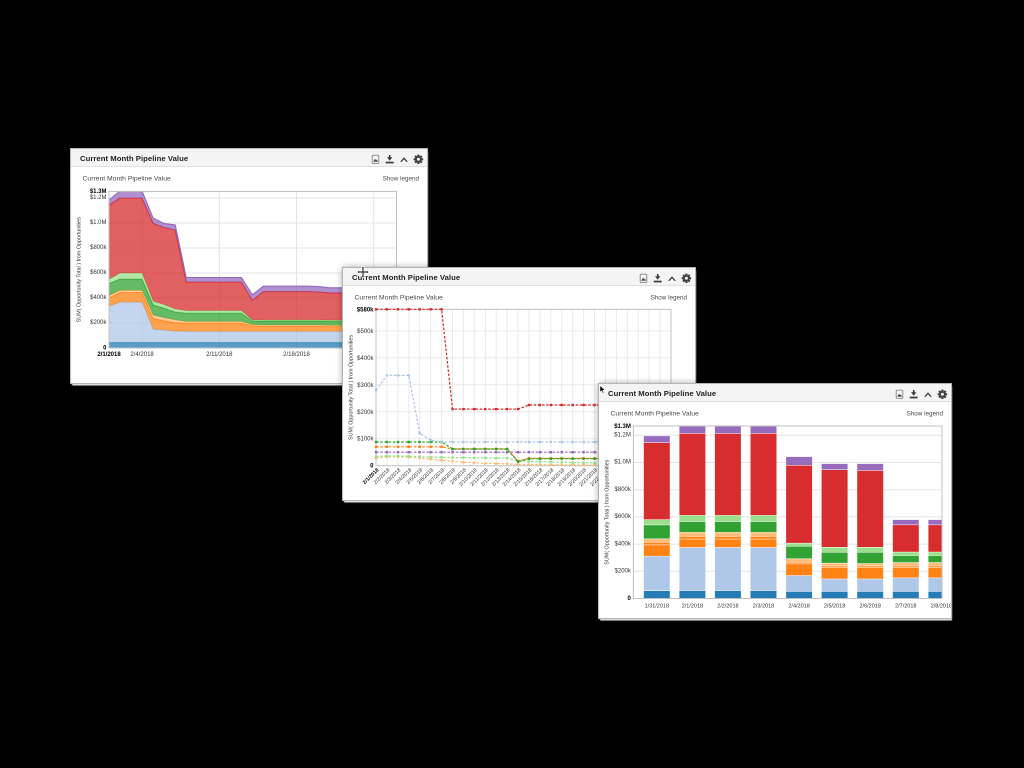  Describe the element at coordinates (365, 310) in the screenshot. I see `svg-text: $580k` at that location.